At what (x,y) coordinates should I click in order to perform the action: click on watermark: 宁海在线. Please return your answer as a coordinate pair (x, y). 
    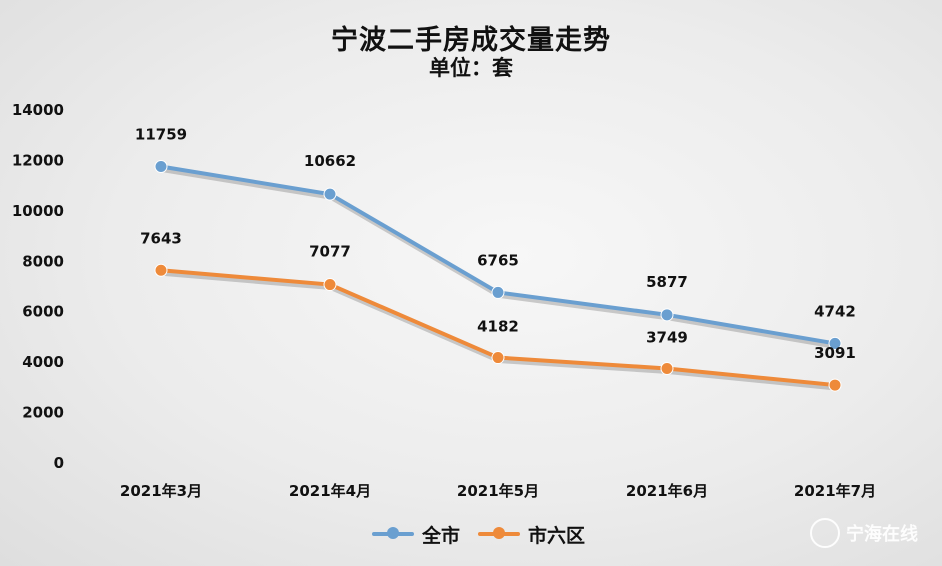
    Looking at the image, I should click on (864, 533).